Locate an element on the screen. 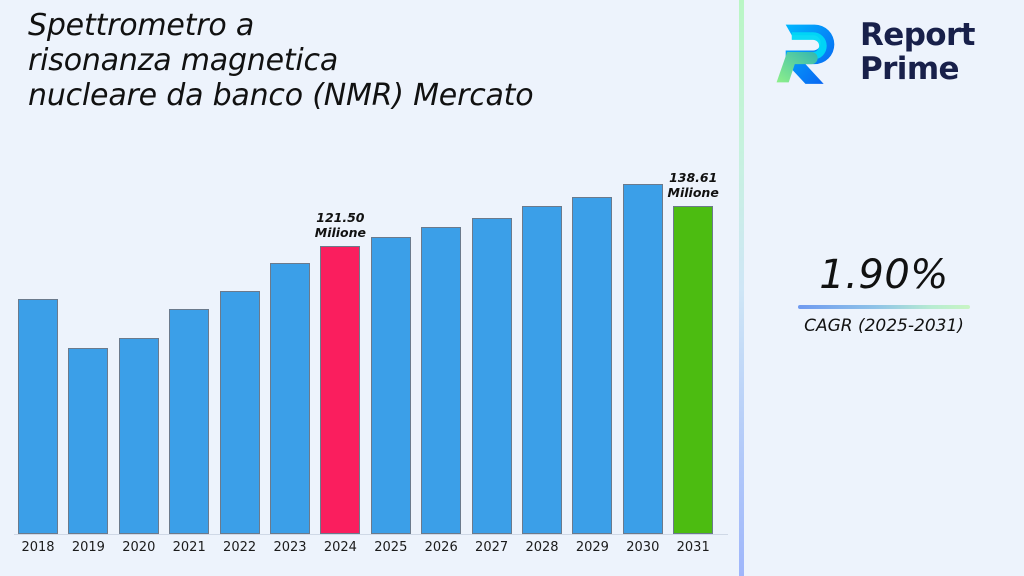 This screenshot has width=1024, height=576. x-tick-2024: 2024 is located at coordinates (340, 547).